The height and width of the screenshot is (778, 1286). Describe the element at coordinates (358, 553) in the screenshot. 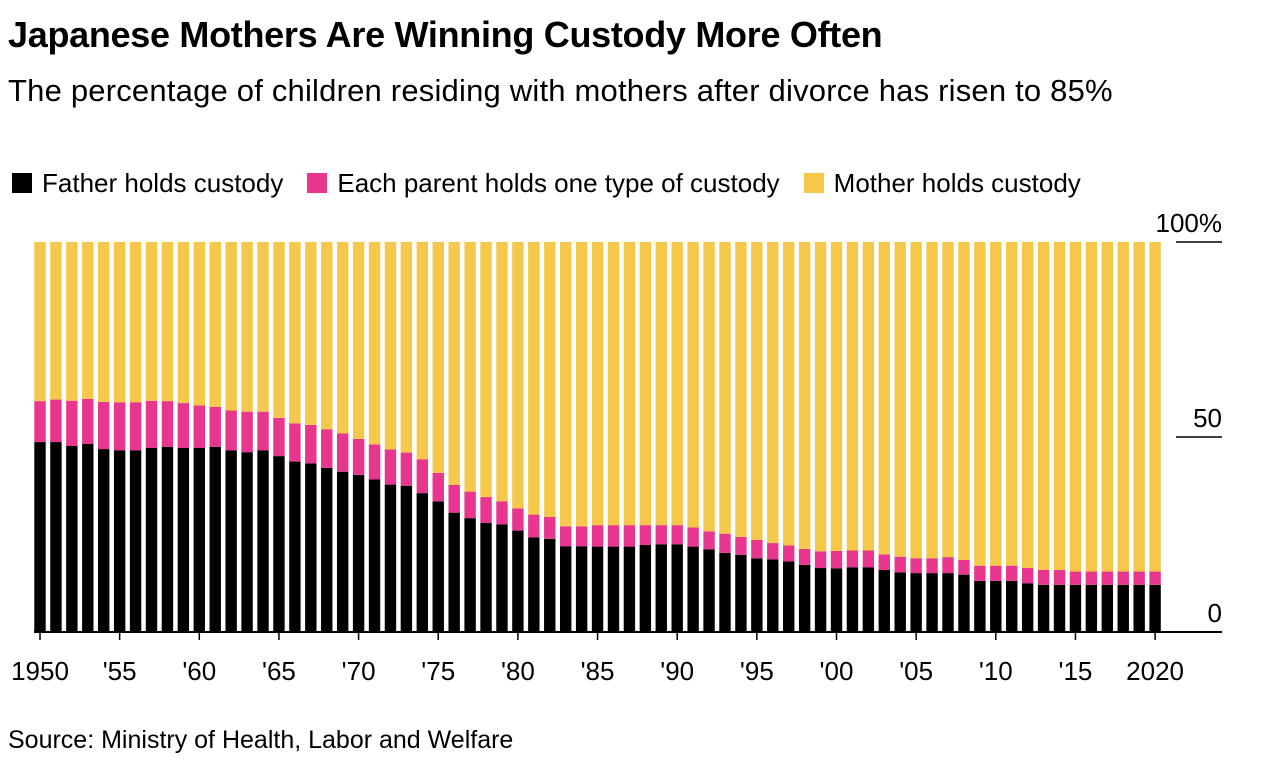

I see `bar-father-1970` at that location.